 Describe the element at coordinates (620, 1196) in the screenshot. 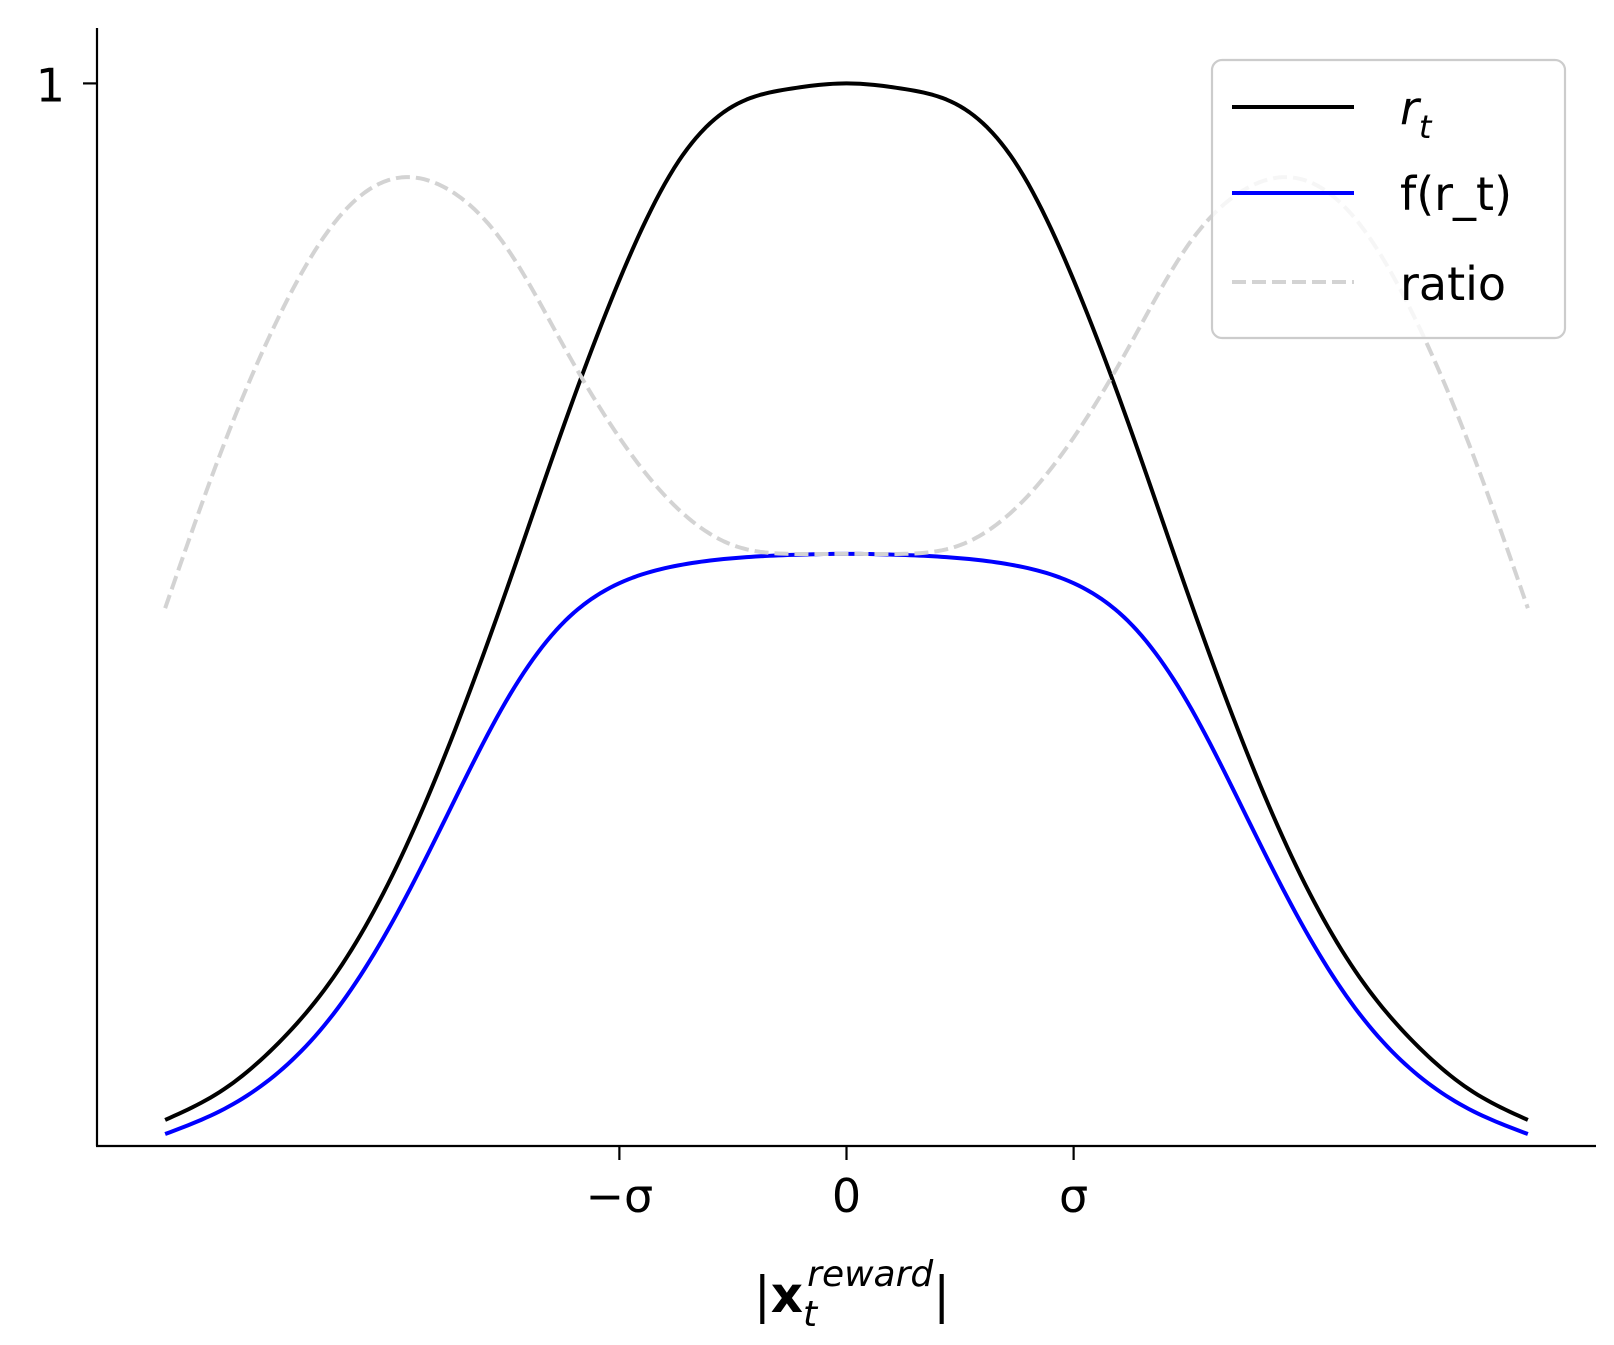

I see `x-tick-label-0: −σ` at that location.